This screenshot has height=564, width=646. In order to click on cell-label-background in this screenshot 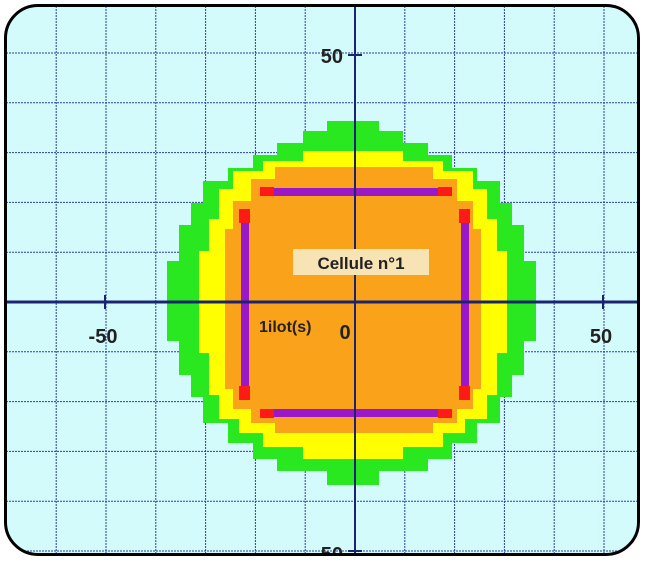, I will do `click(361, 262)`.